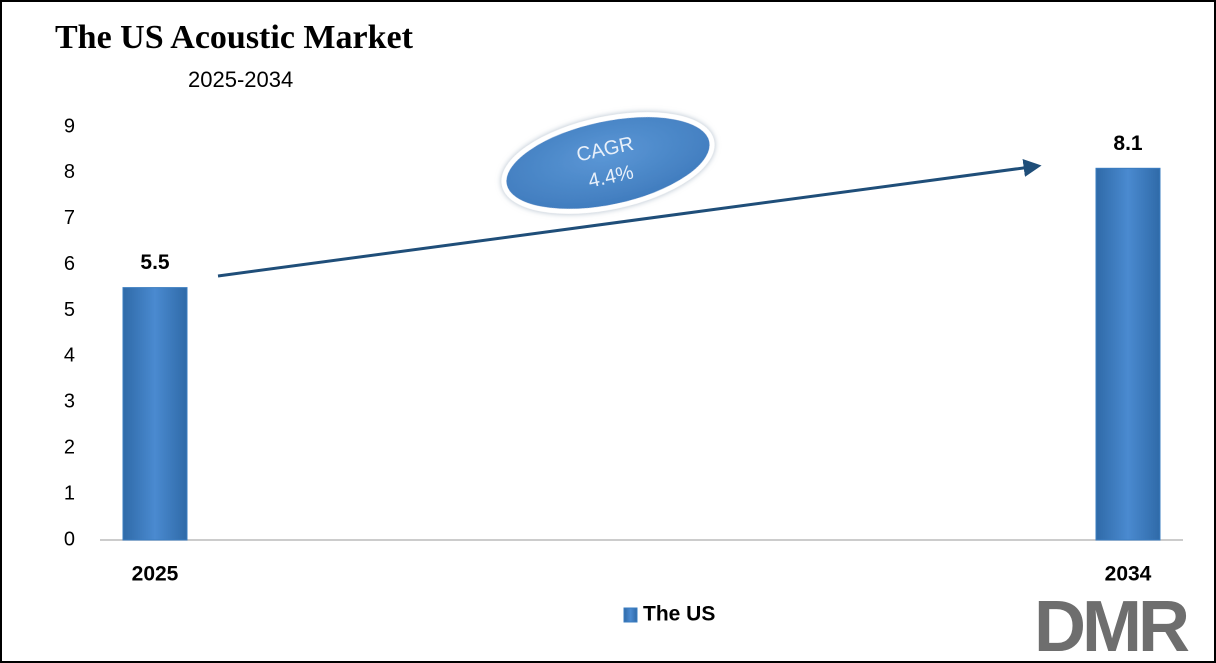 The image size is (1216, 663). I want to click on chart-subtitle: 2025-2034, so click(240, 79).